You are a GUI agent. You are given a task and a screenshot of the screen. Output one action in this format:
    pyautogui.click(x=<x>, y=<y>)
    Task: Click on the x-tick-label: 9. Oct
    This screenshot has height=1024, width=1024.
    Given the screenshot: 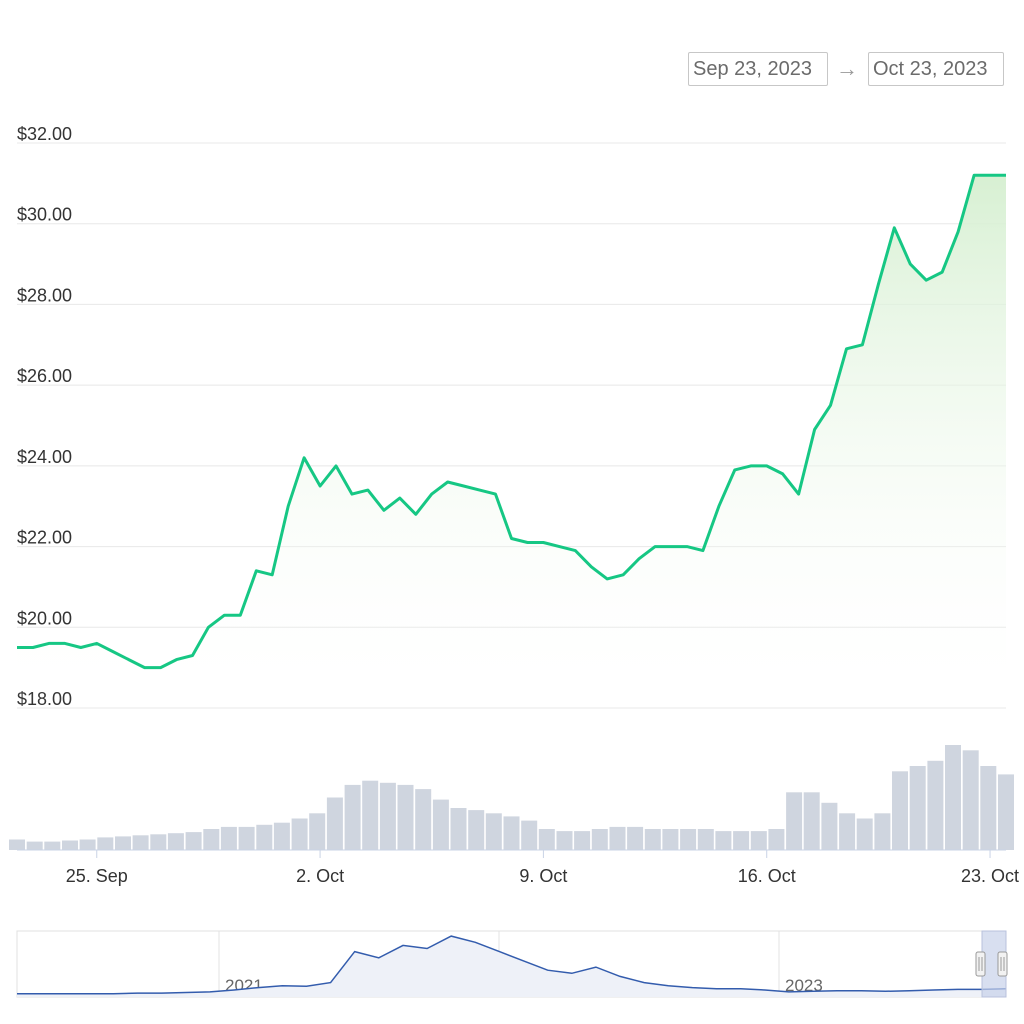 What is the action you would take?
    pyautogui.click(x=543, y=876)
    